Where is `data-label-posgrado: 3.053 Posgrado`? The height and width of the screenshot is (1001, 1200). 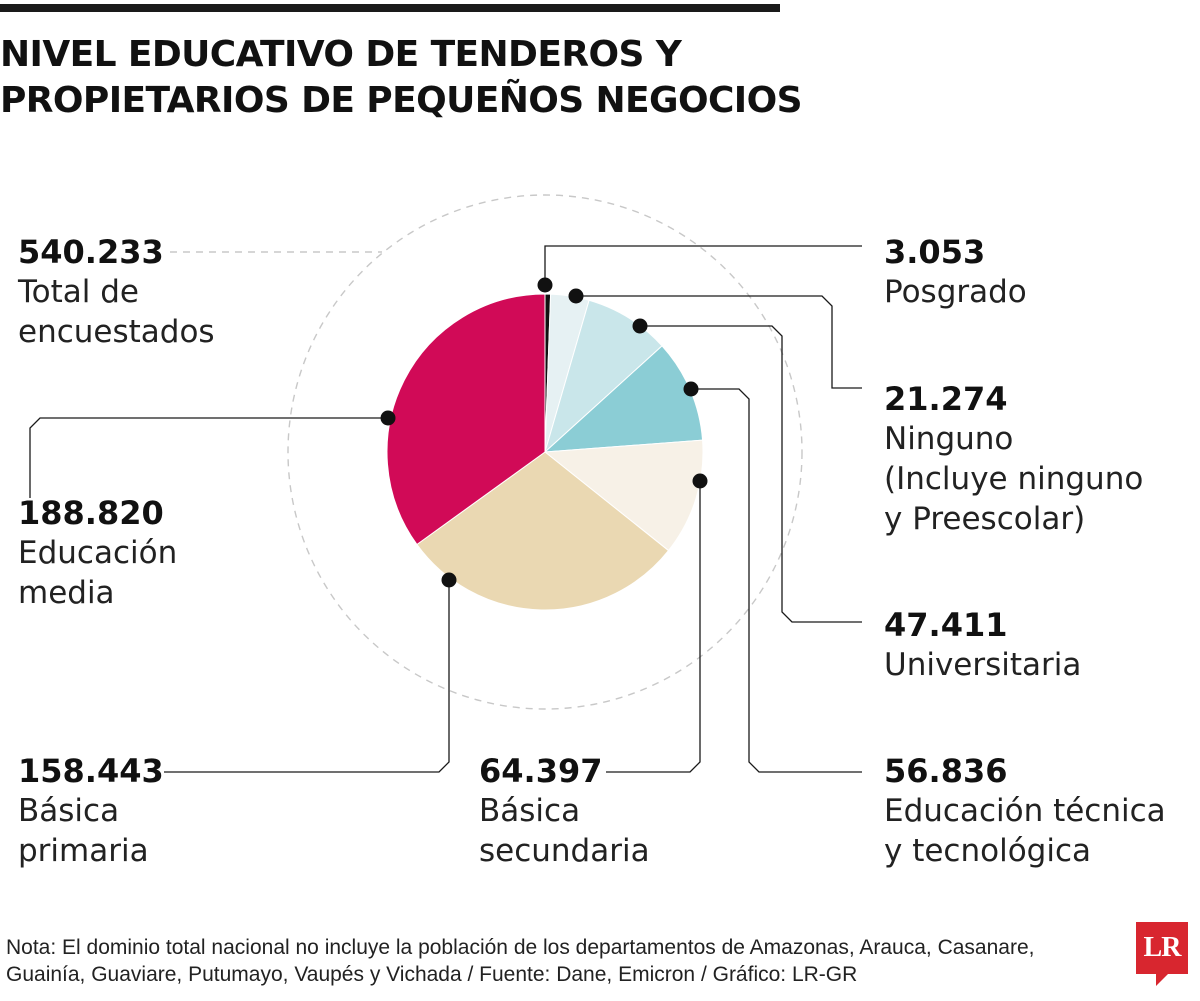 data-label-posgrado: 3.053 Posgrado is located at coordinates (955, 272).